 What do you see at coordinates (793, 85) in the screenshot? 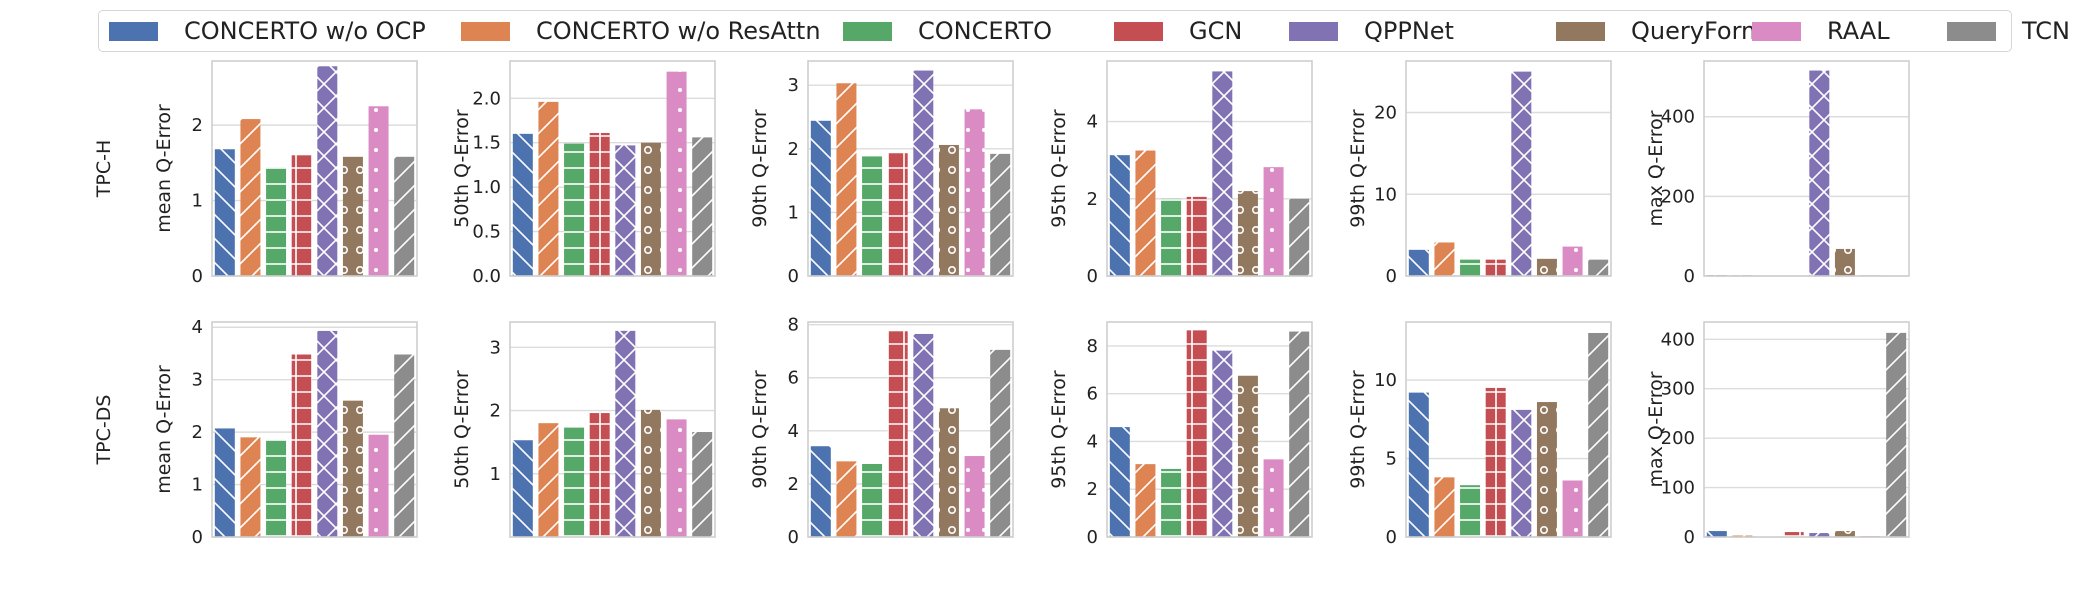
I see `y-tick-label: 3` at bounding box center [793, 85].